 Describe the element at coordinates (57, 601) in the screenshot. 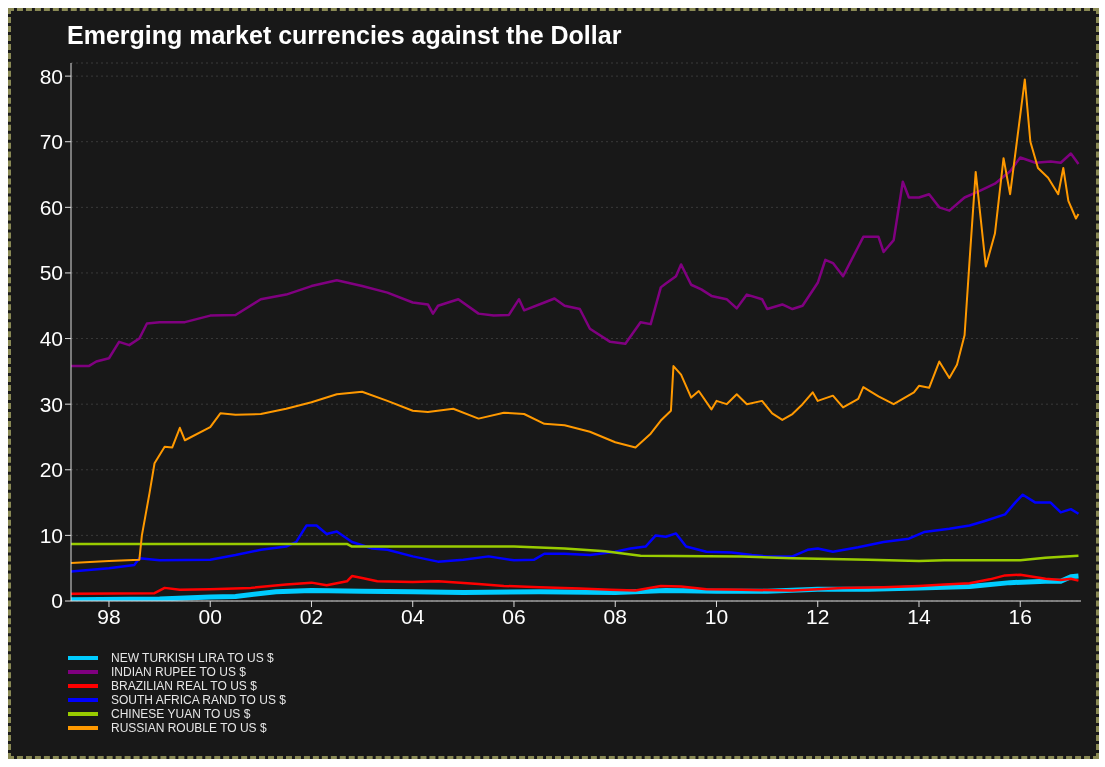

I see `y-tick-label: 0` at that location.